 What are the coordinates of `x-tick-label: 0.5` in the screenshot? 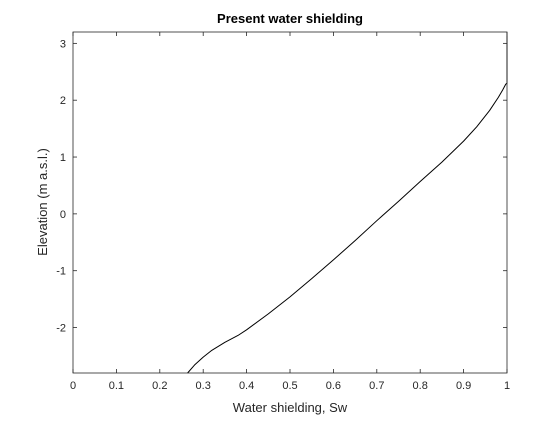 It's located at (289, 386).